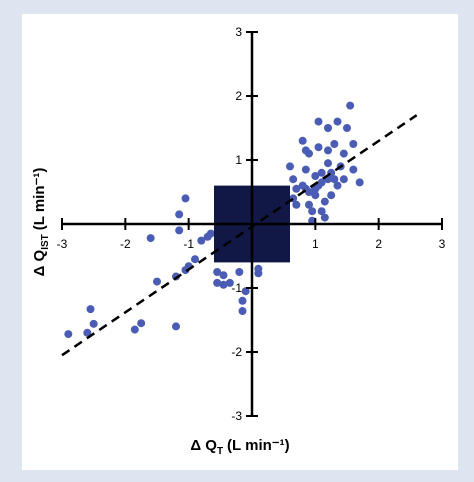  Describe the element at coordinates (125, 244) in the screenshot. I see `x-tick-label: -2` at that location.